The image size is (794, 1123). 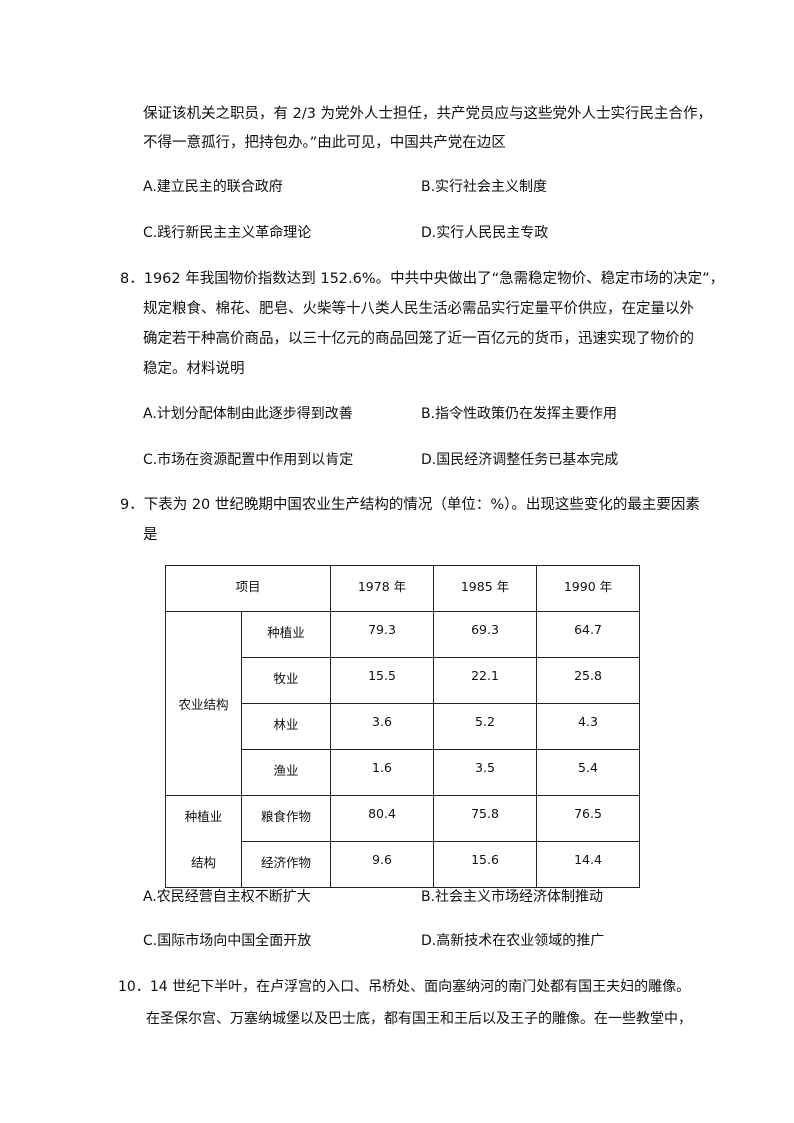 I want to click on q7-option-d: D.实行人民民主专政, so click(x=485, y=233).